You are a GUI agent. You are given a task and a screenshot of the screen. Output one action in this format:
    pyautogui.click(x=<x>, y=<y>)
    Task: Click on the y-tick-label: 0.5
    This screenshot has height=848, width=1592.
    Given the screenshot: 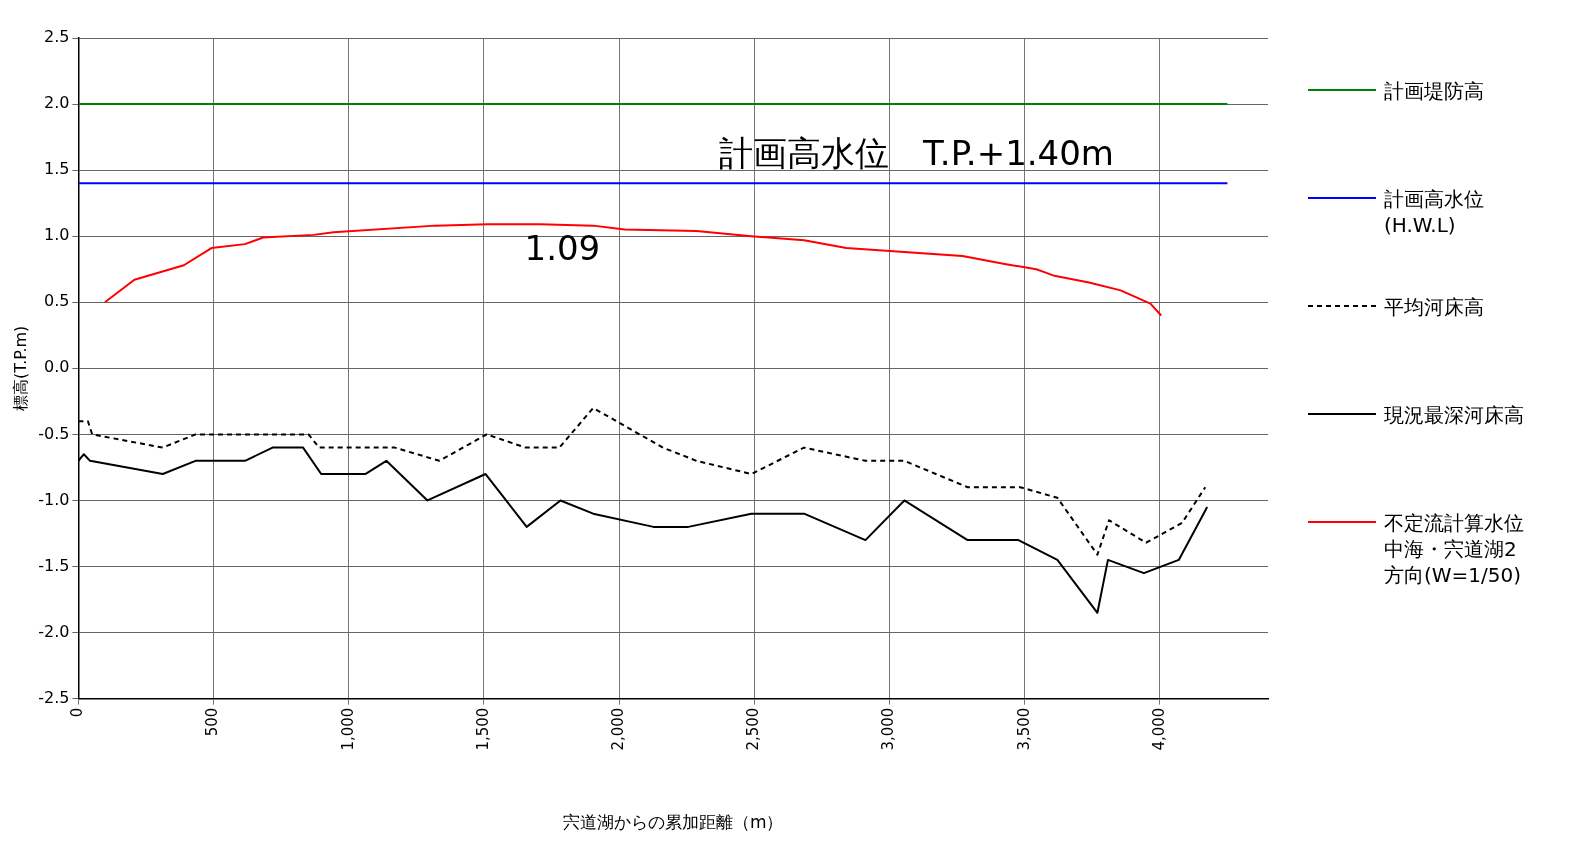 What is the action you would take?
    pyautogui.click(x=56, y=301)
    